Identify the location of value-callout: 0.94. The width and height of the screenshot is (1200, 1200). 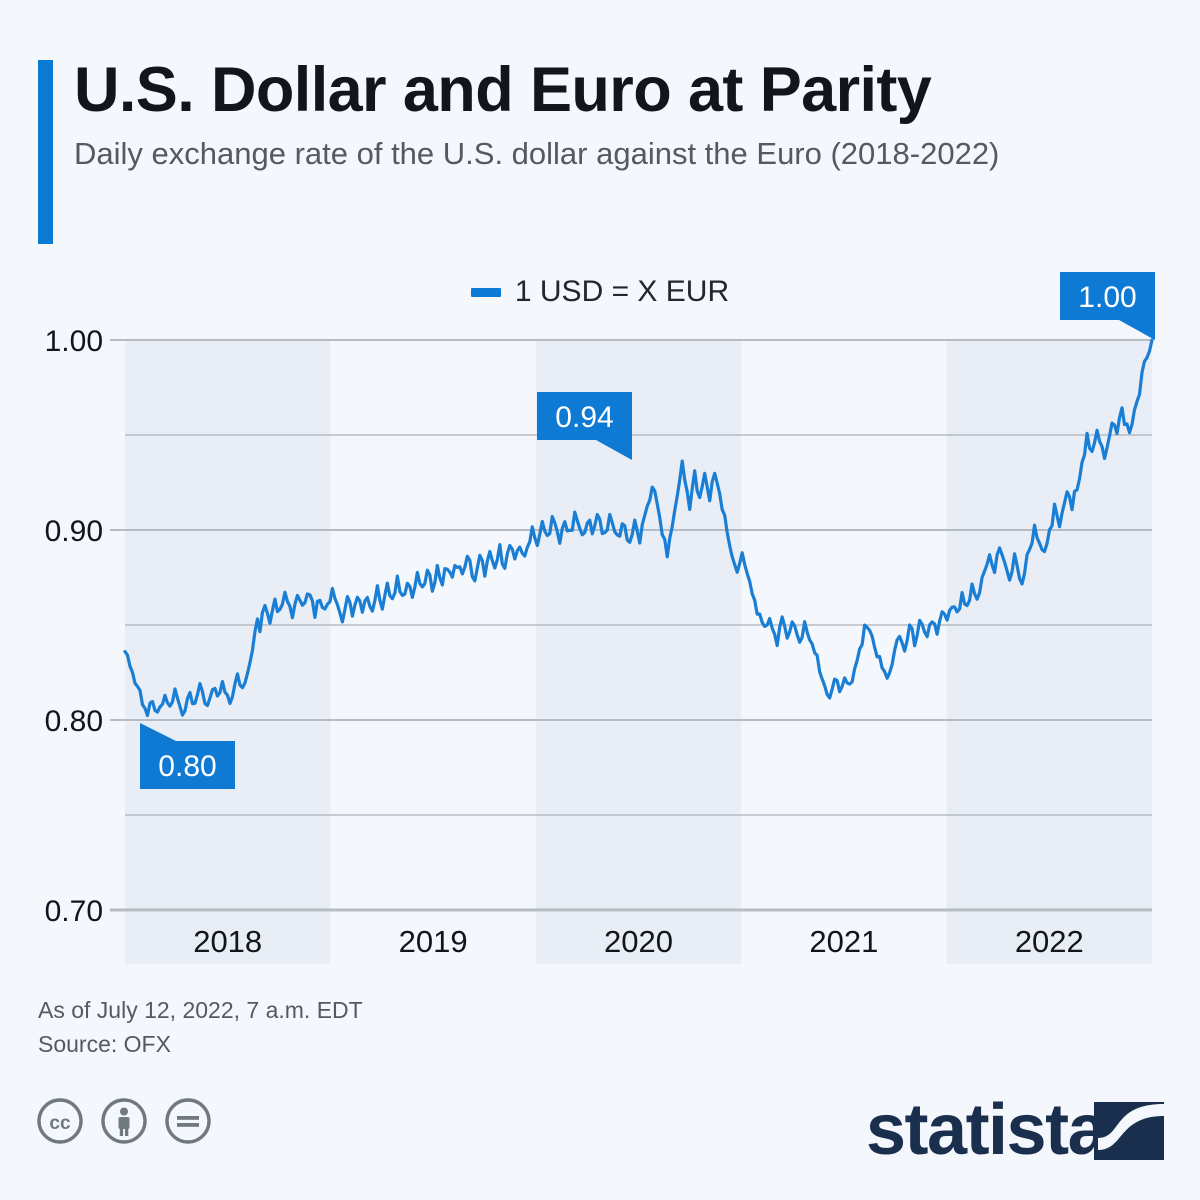
(584, 426).